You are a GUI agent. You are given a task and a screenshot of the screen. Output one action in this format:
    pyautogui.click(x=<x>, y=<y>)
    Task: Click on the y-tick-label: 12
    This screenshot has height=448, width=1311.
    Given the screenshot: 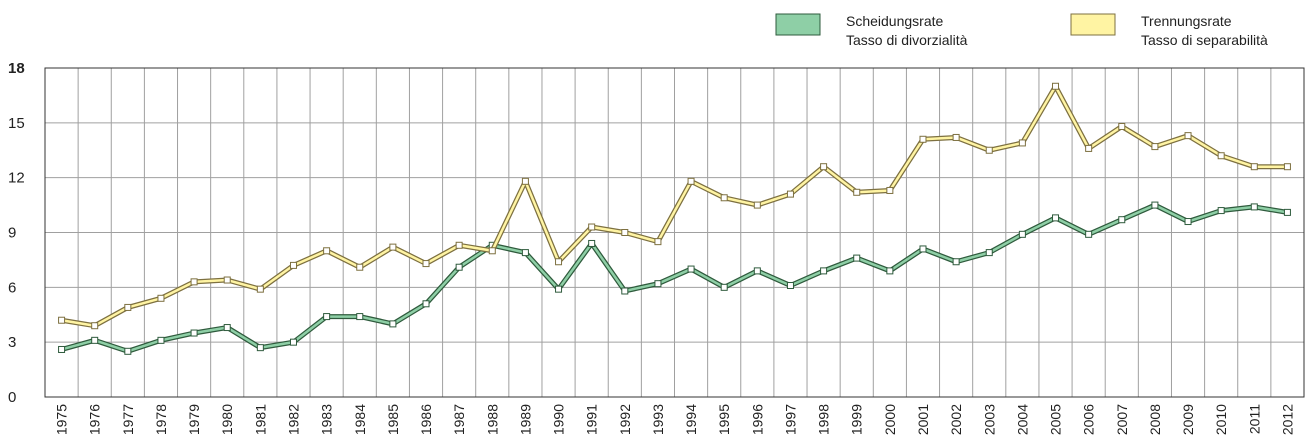 What is the action you would take?
    pyautogui.click(x=16, y=178)
    